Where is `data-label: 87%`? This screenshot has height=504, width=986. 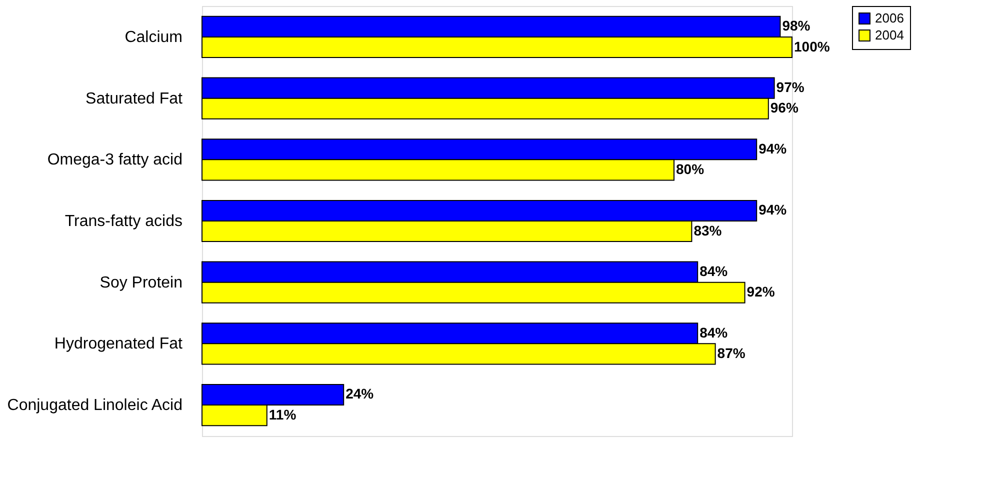 data-label: 87% is located at coordinates (731, 352).